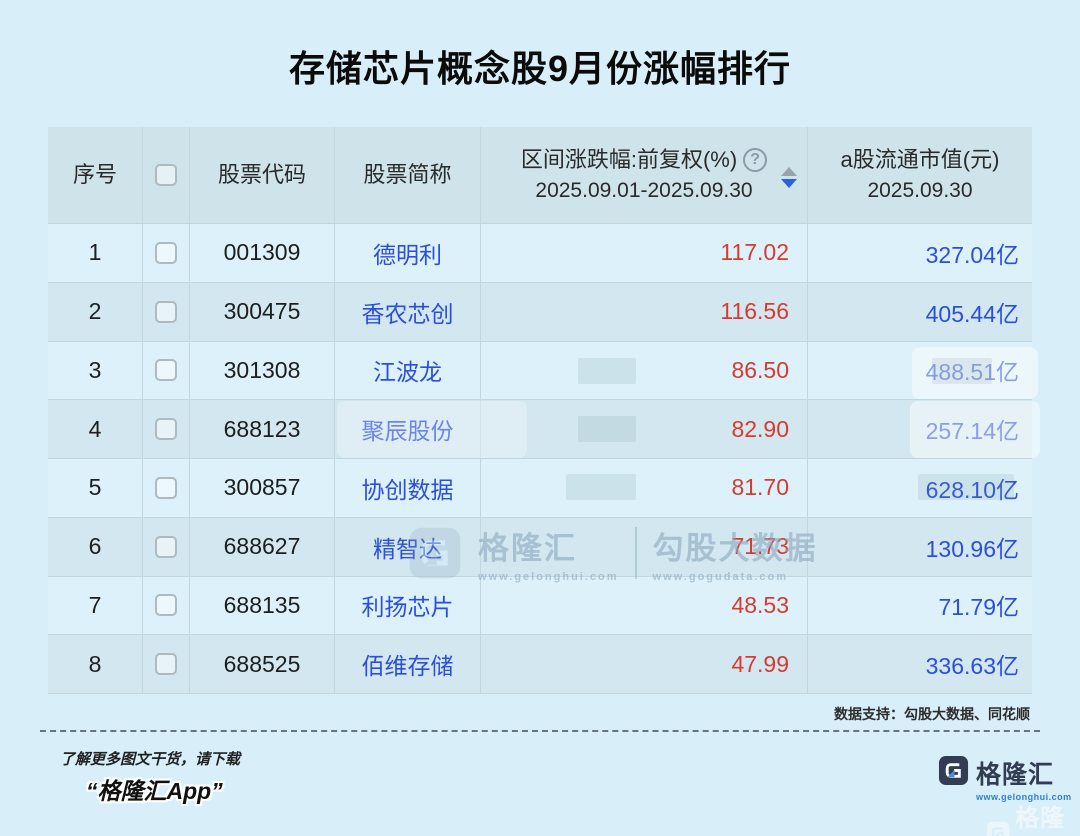 The height and width of the screenshot is (836, 1080). What do you see at coordinates (932, 714) in the screenshot?
I see `data-support-note: 数据支持：勾股大数据、同花顺` at bounding box center [932, 714].